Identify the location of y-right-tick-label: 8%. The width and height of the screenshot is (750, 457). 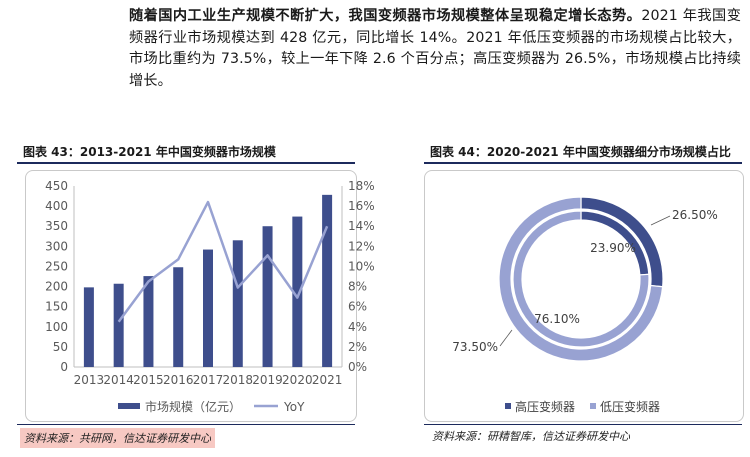
(357, 287).